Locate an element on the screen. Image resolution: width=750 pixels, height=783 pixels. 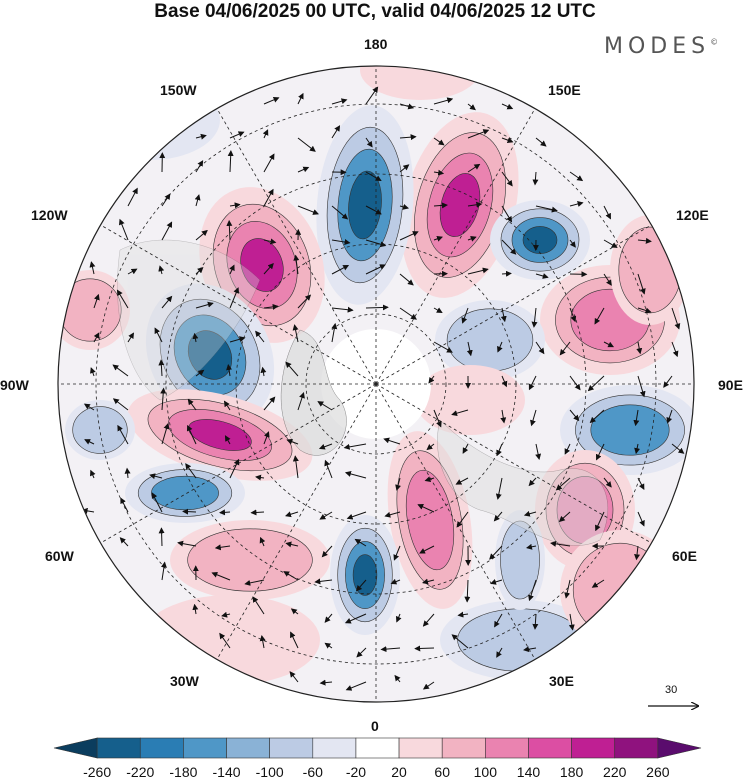
lon-label-150e: 150E is located at coordinates (564, 90).